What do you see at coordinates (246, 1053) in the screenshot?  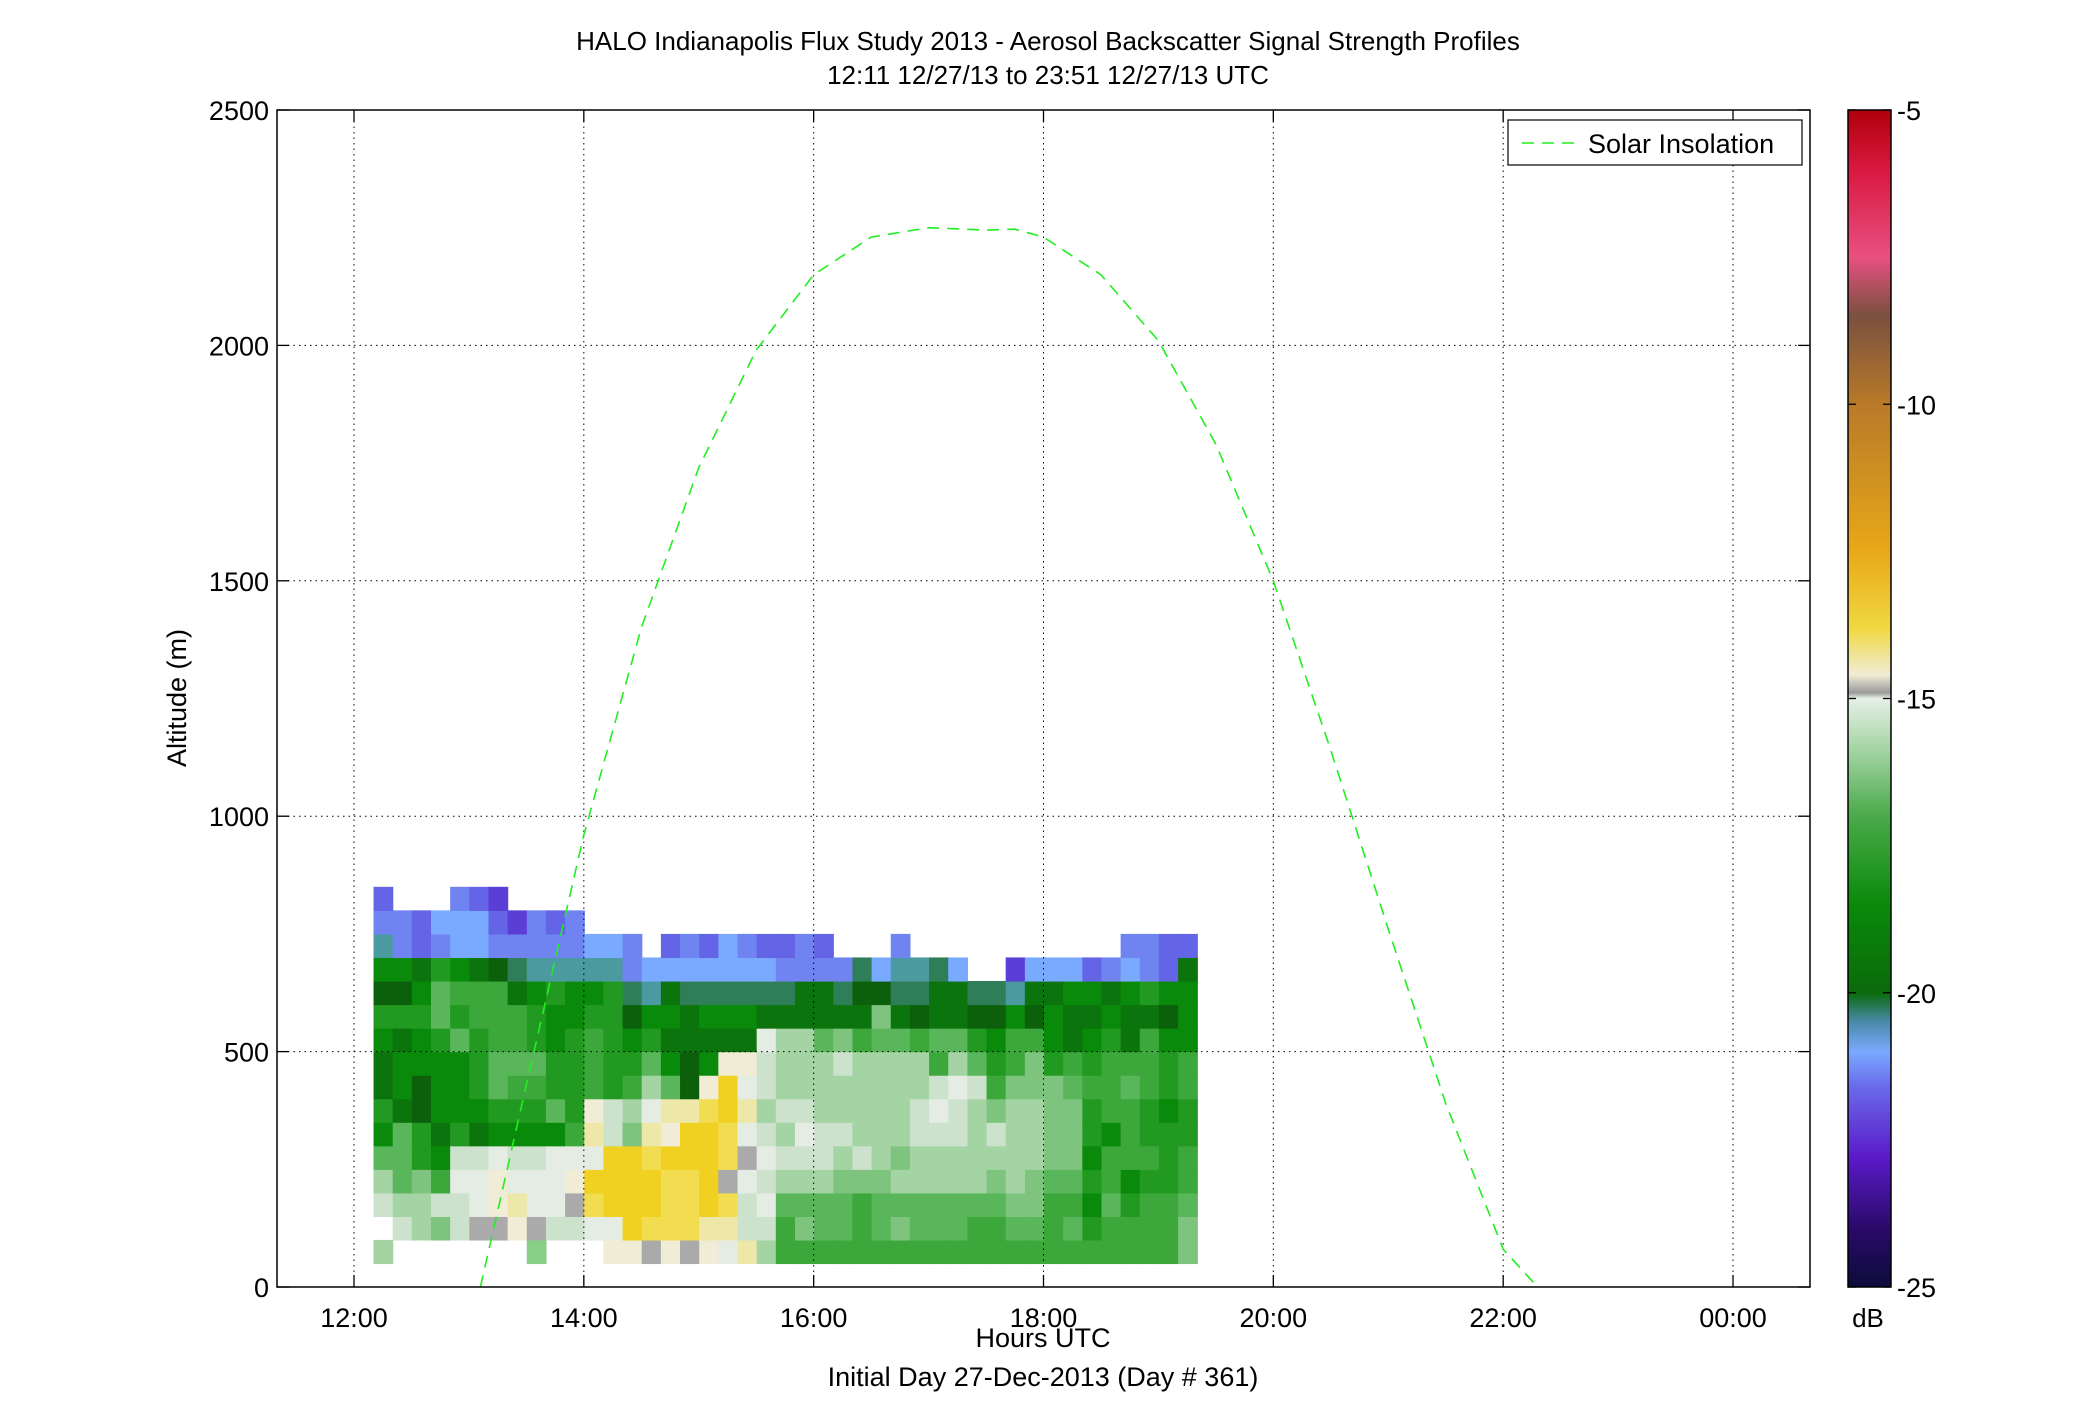 I see `y-tick-label: 500` at bounding box center [246, 1053].